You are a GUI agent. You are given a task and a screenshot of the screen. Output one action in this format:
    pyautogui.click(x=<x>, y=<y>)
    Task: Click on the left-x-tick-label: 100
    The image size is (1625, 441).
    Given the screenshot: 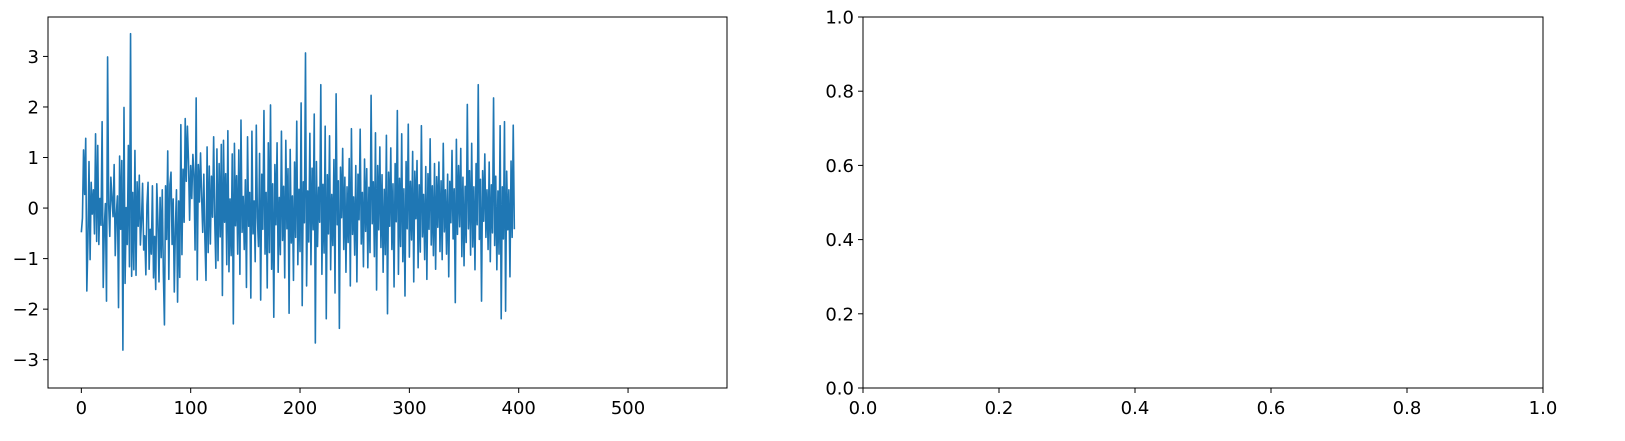 What is the action you would take?
    pyautogui.click(x=191, y=408)
    